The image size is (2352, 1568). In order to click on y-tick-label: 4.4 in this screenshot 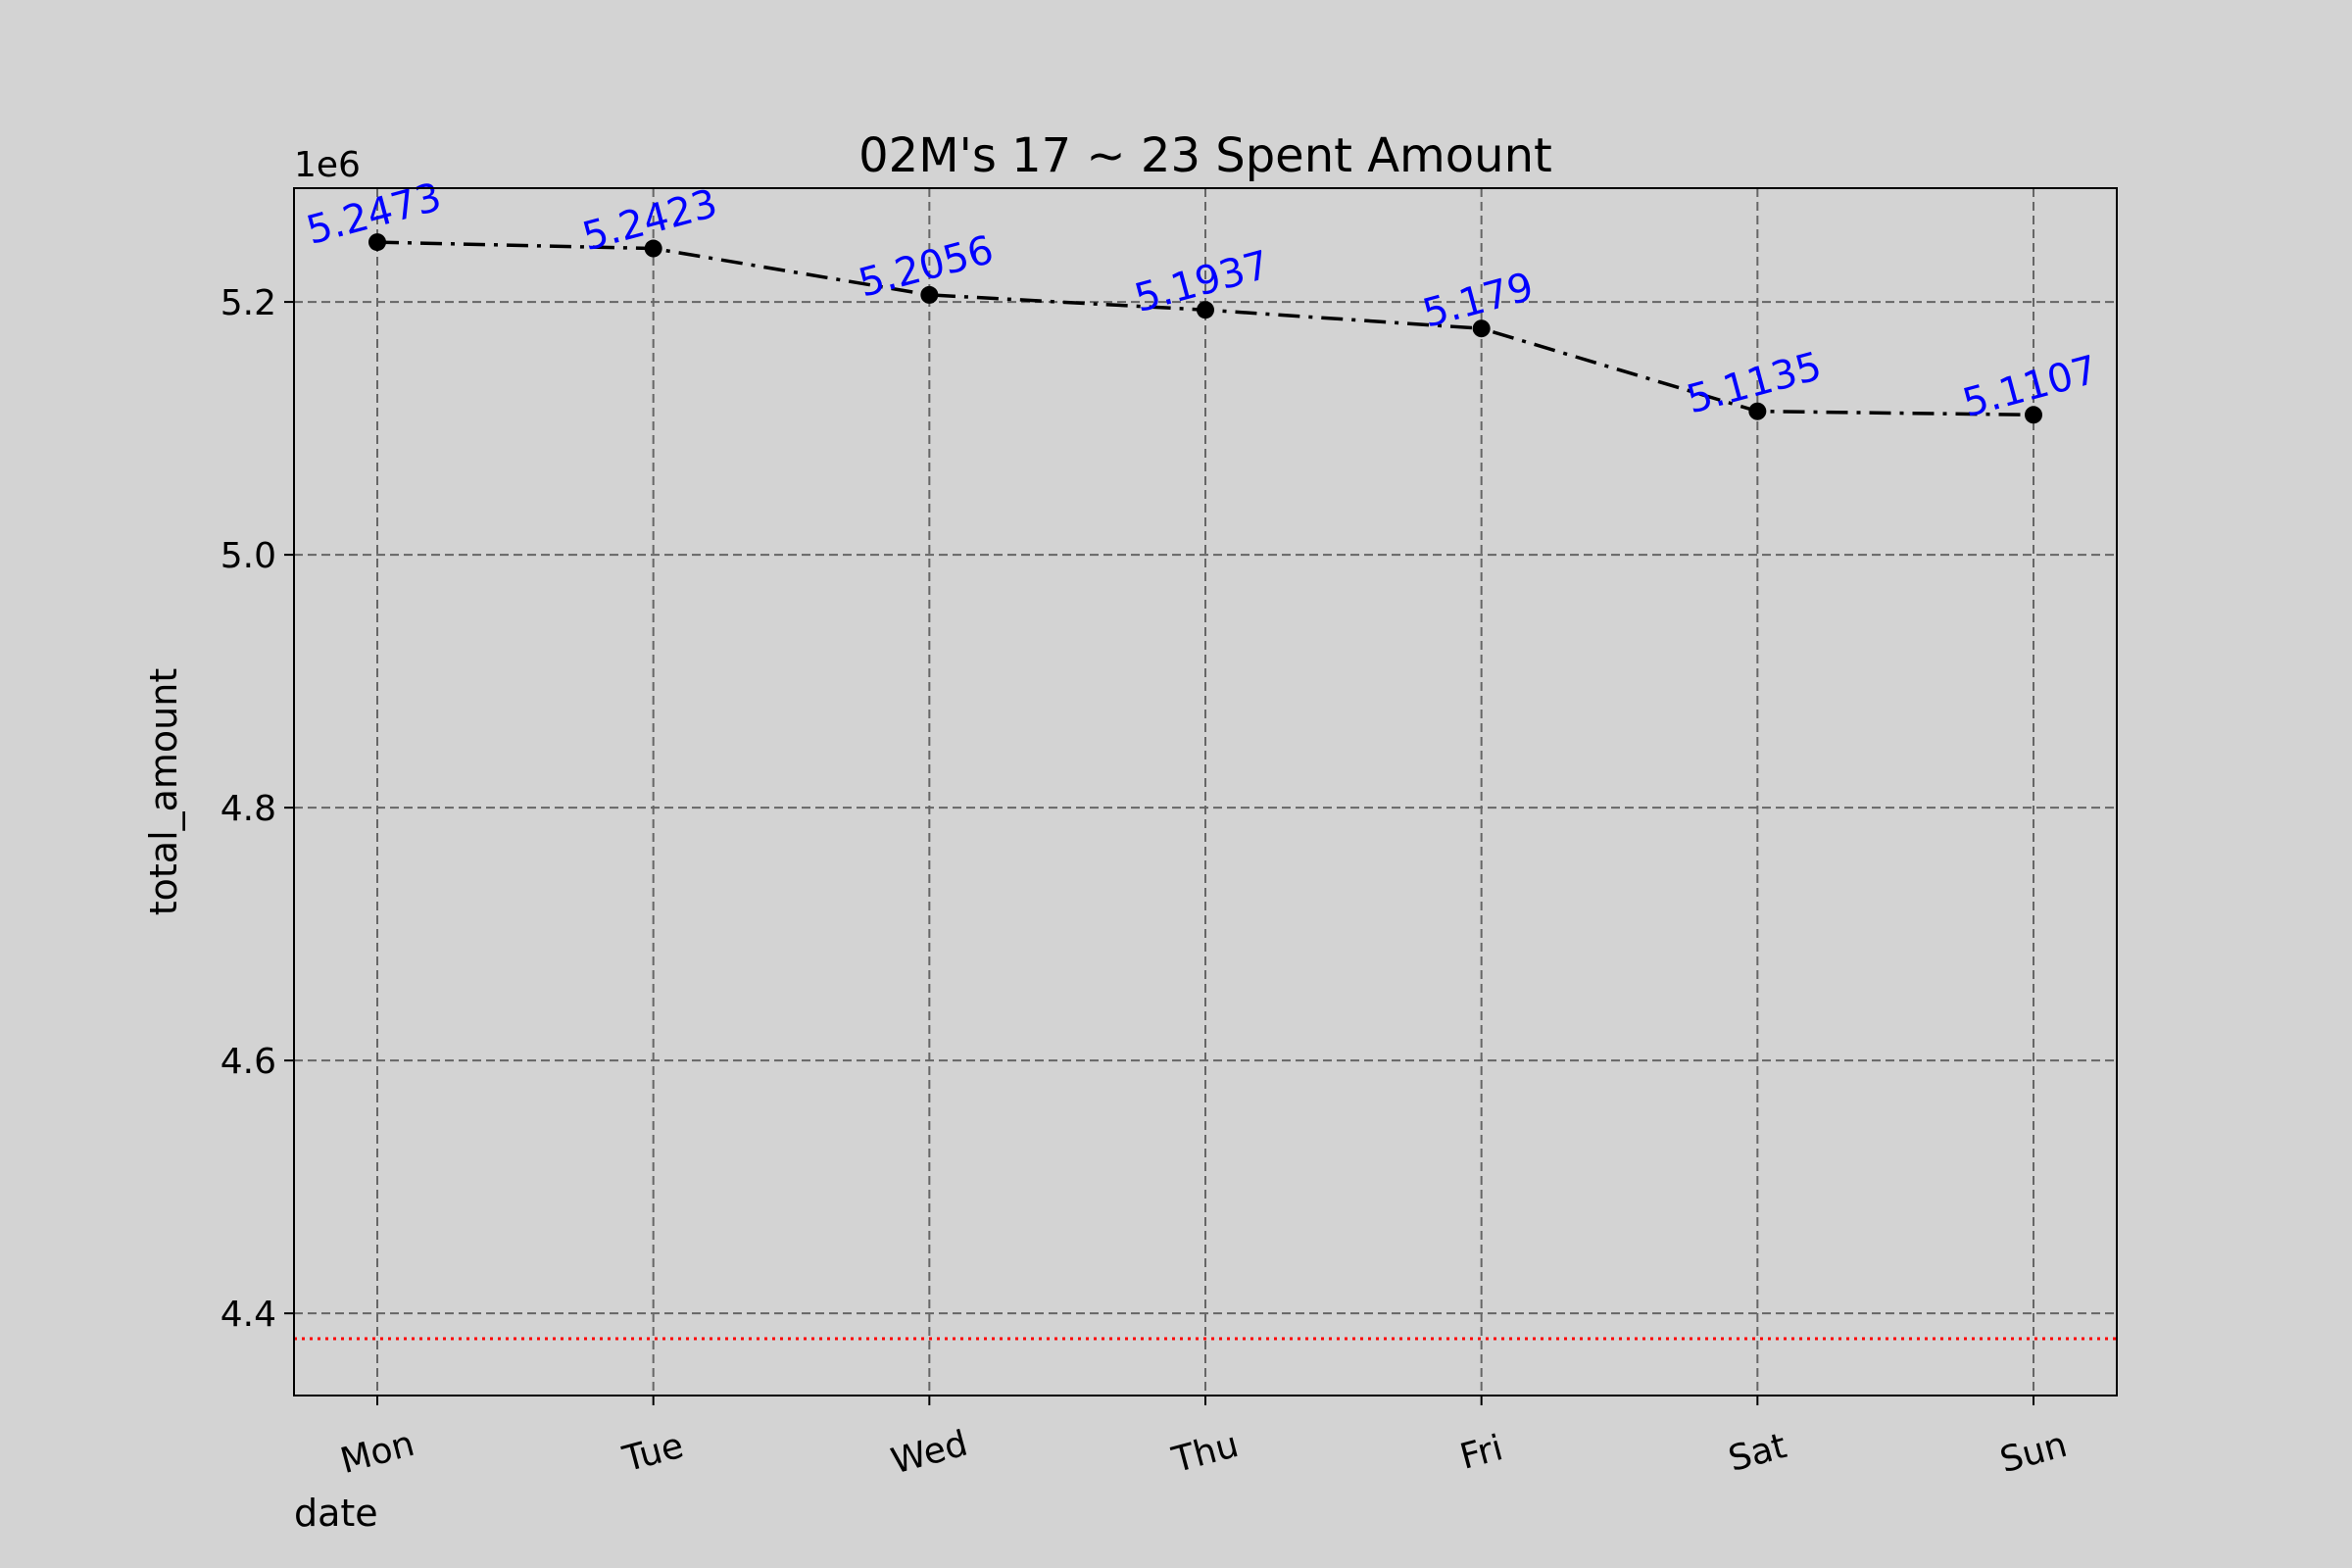, I will do `click(248, 1315)`.